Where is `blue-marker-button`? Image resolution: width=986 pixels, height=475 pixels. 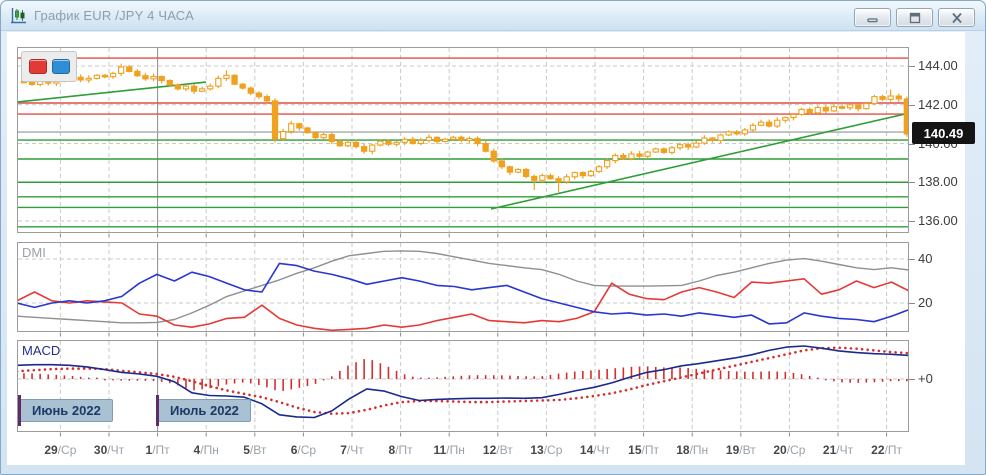 blue-marker-button is located at coordinates (60, 66).